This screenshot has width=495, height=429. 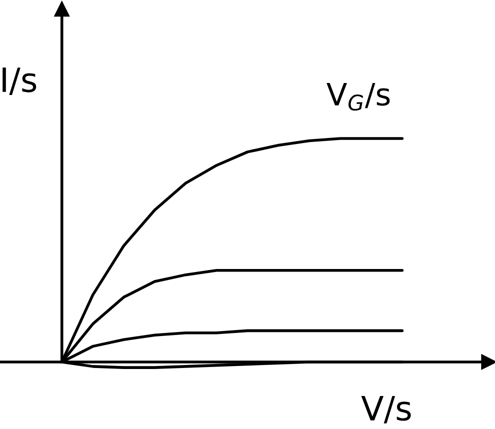 I want to click on y-axis-title: I/s, so click(x=19, y=81).